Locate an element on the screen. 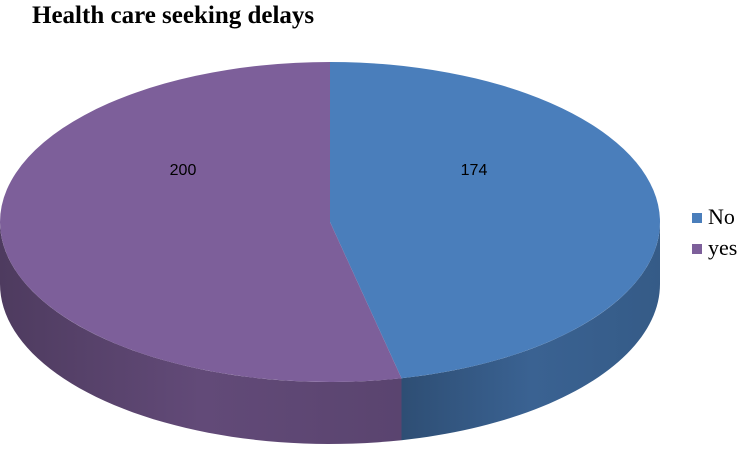  data-label-no: 174 is located at coordinates (474, 170).